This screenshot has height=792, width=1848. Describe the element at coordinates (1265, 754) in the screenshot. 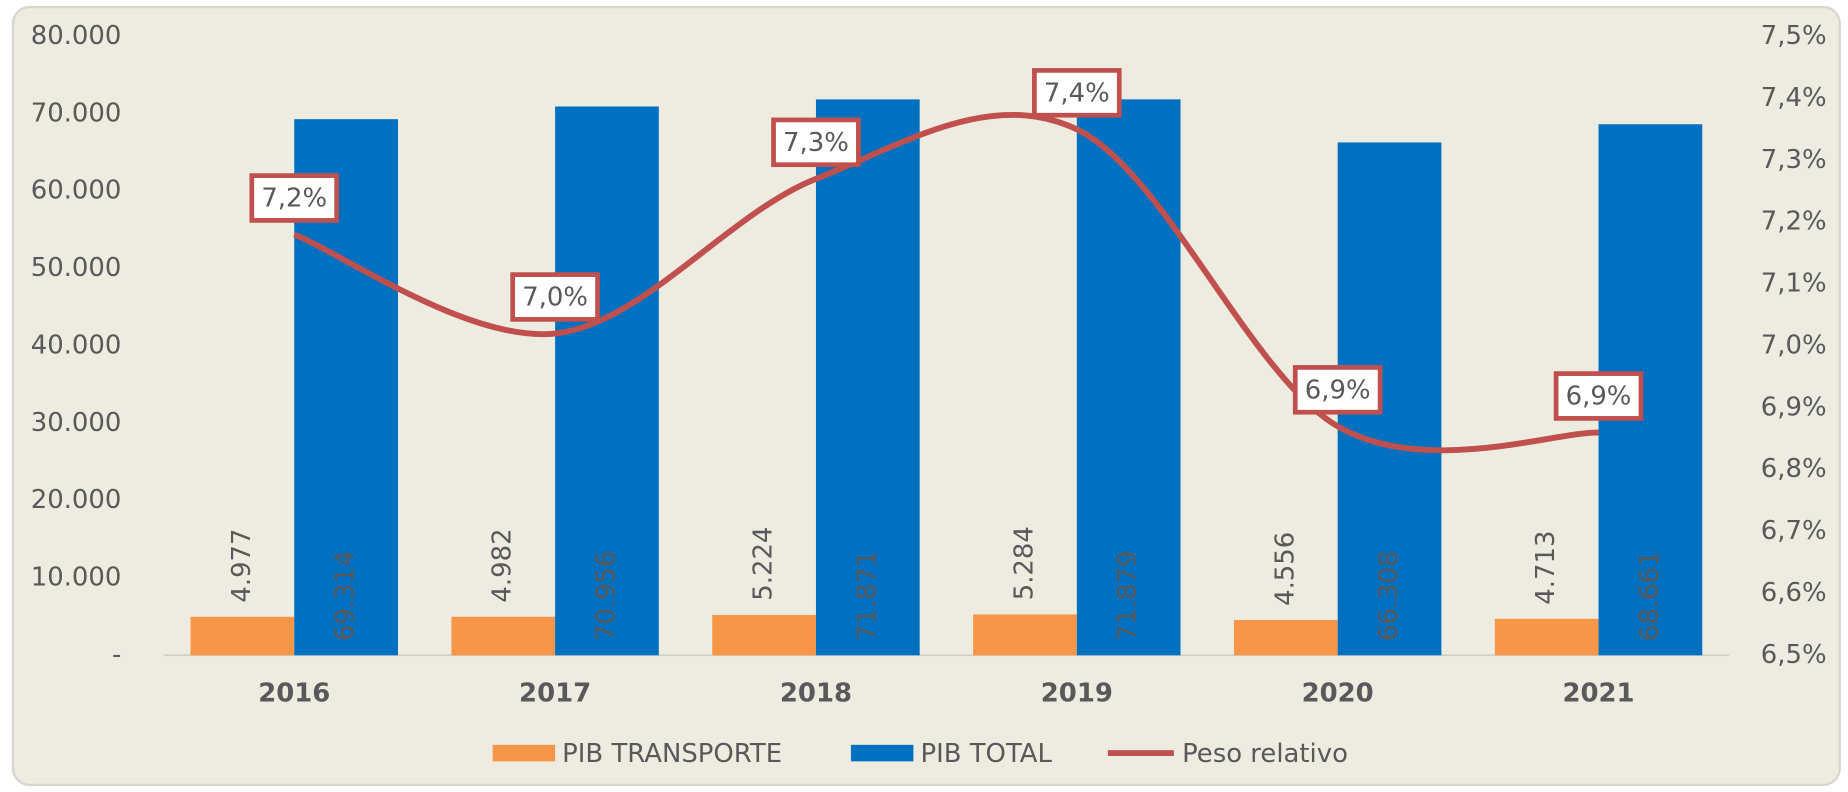

I see `legend-label: Peso relativo` at that location.